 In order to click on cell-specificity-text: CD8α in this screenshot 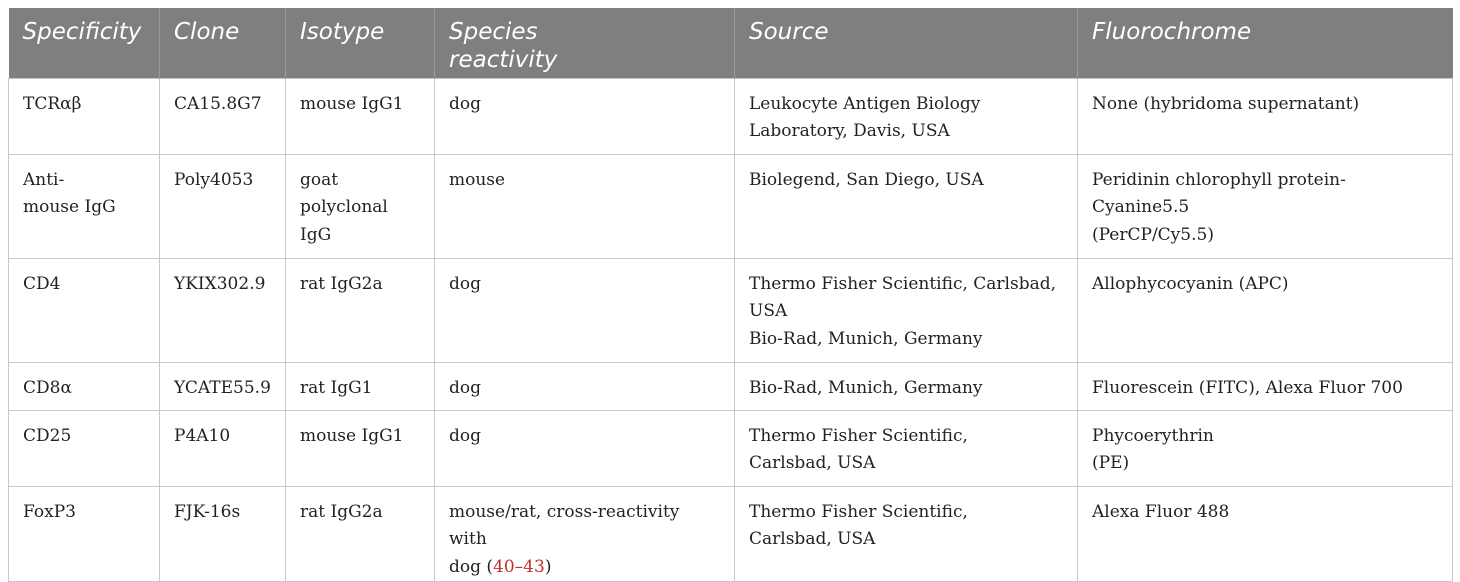, I will do `click(47, 387)`.